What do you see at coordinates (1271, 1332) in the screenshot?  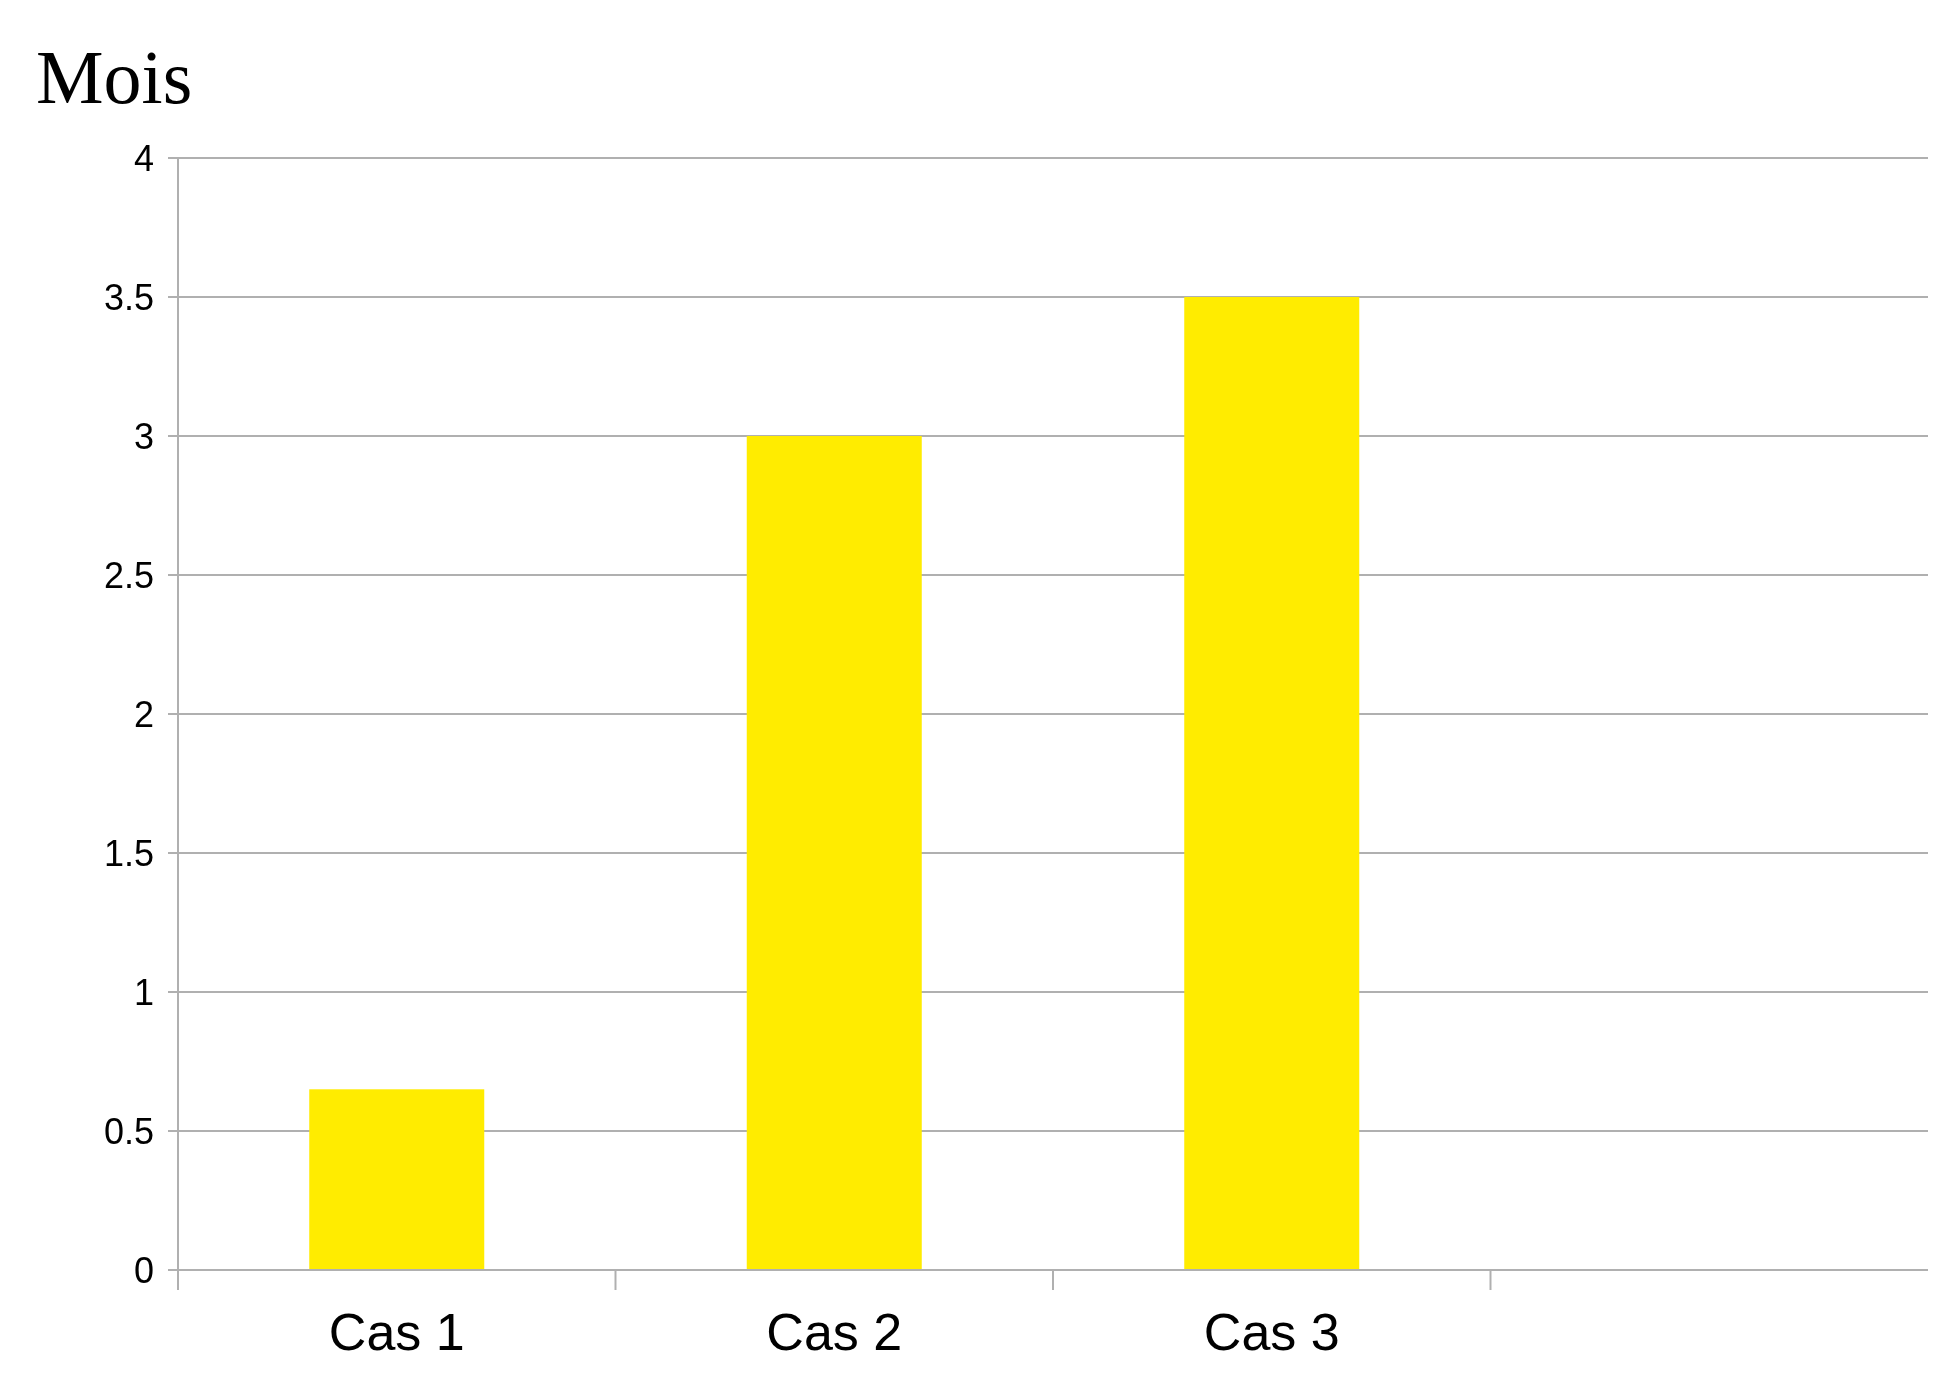 I see `x-tick-label: Cas 3` at bounding box center [1271, 1332].